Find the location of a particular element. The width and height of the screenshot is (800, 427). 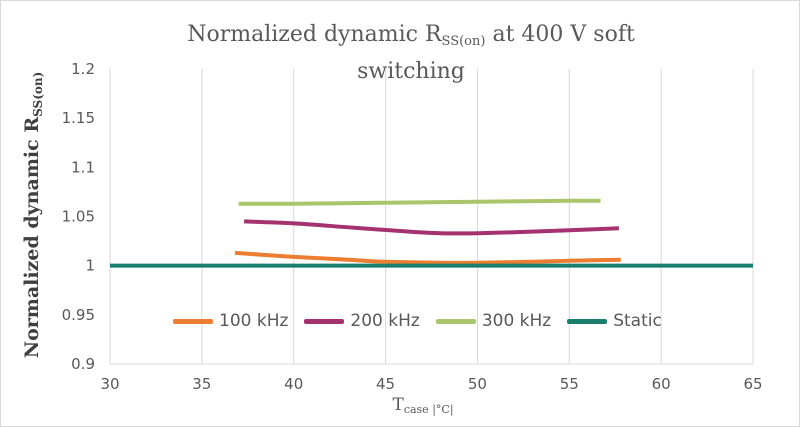

x-tick-label: 40 is located at coordinates (293, 384).